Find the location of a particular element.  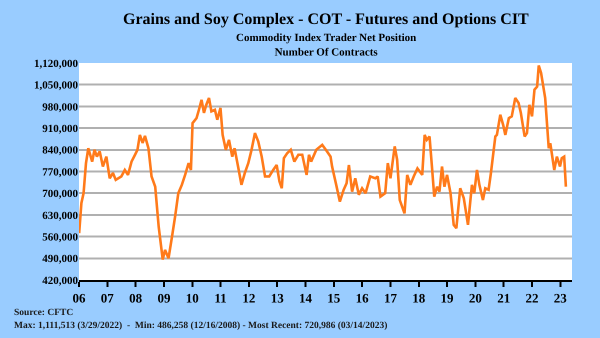

x-tick-label: 07 is located at coordinates (107, 298).